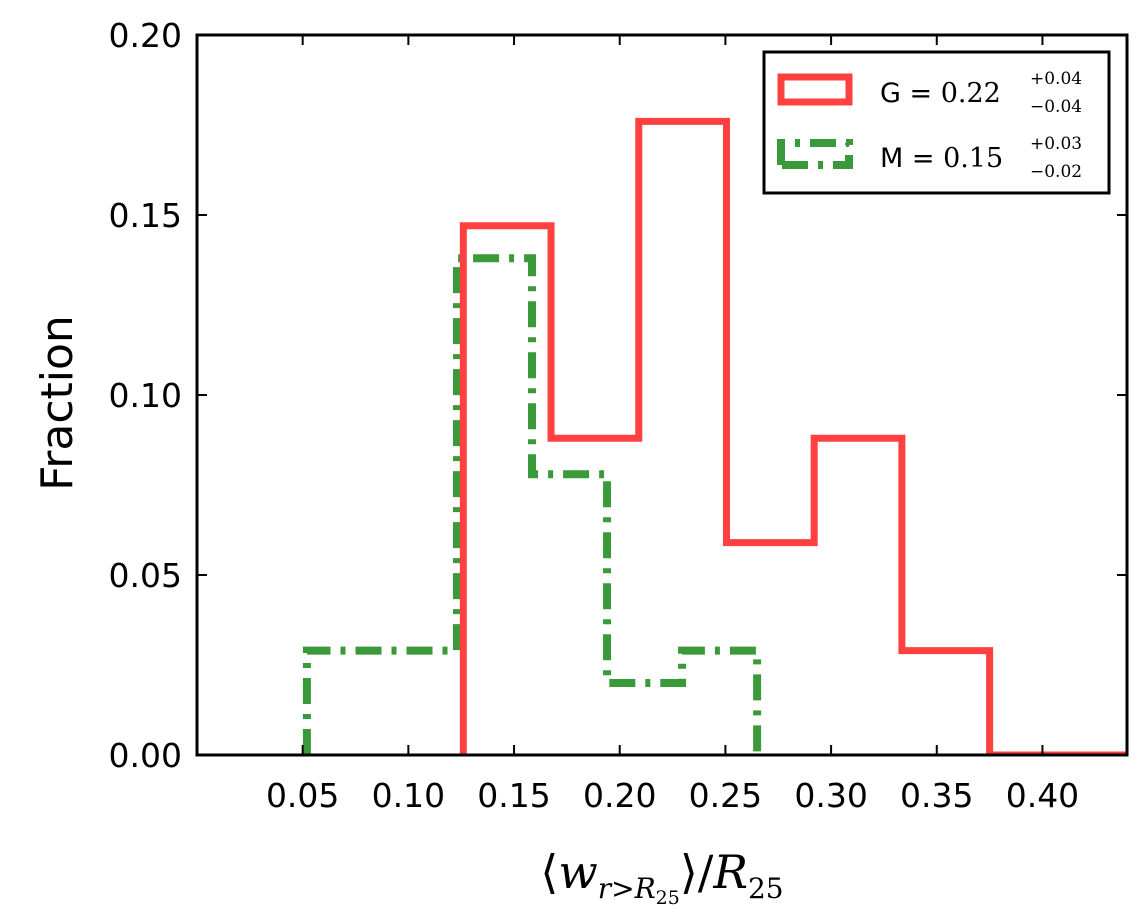 The height and width of the screenshot is (922, 1142). I want to click on x-tick-label: 0.05, so click(302, 795).